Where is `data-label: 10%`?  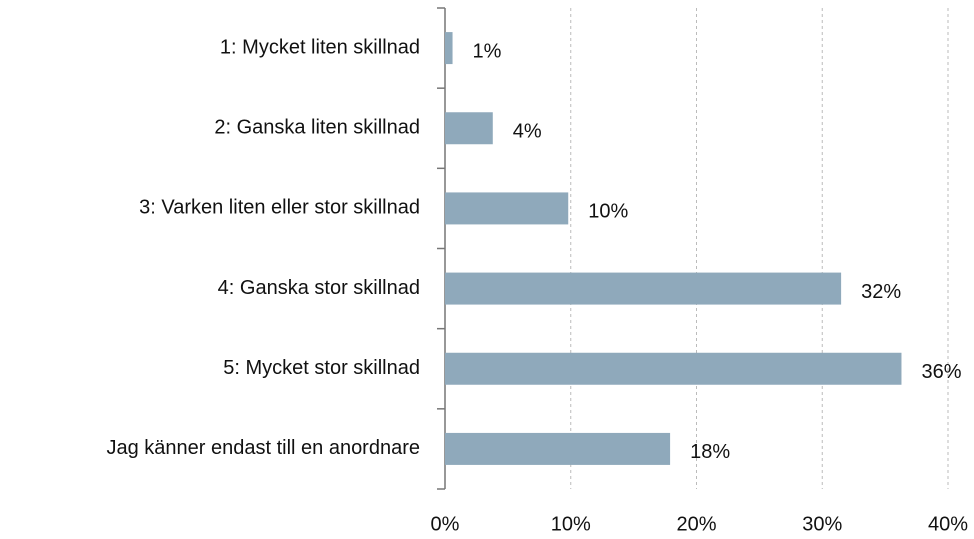
data-label: 10% is located at coordinates (608, 212).